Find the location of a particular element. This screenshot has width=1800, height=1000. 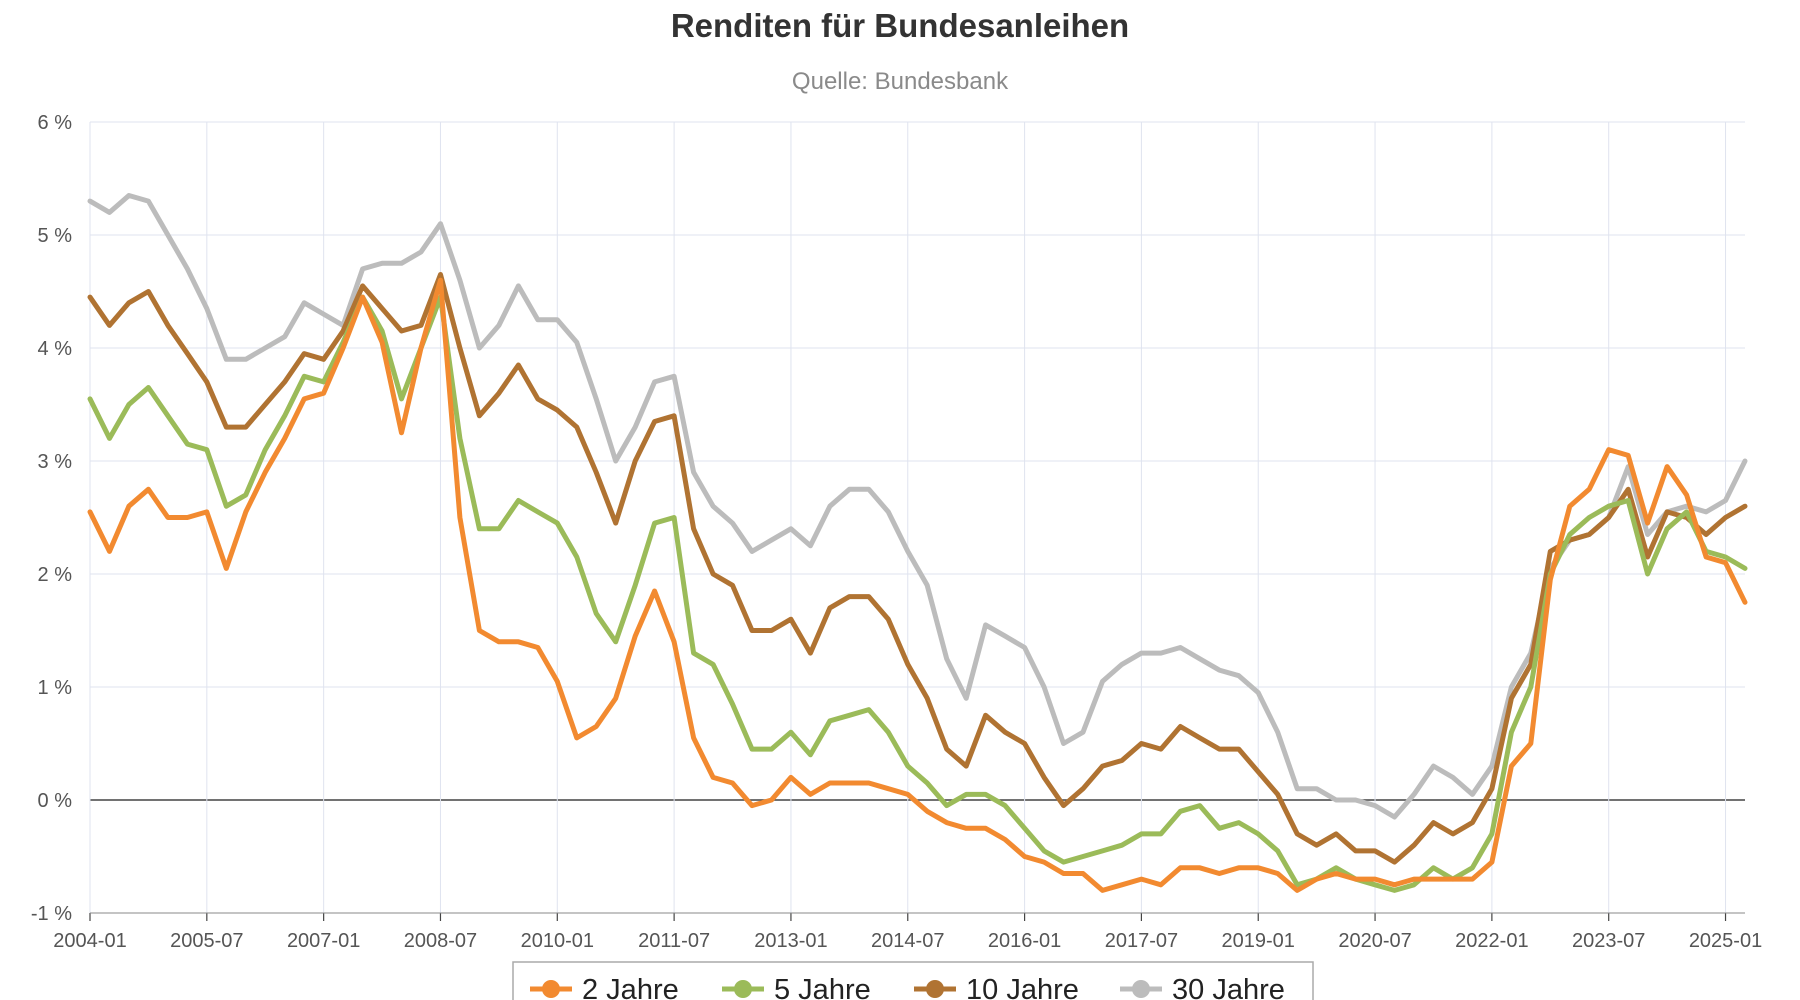

x-tick-label: 2022-01 is located at coordinates (1491, 941).